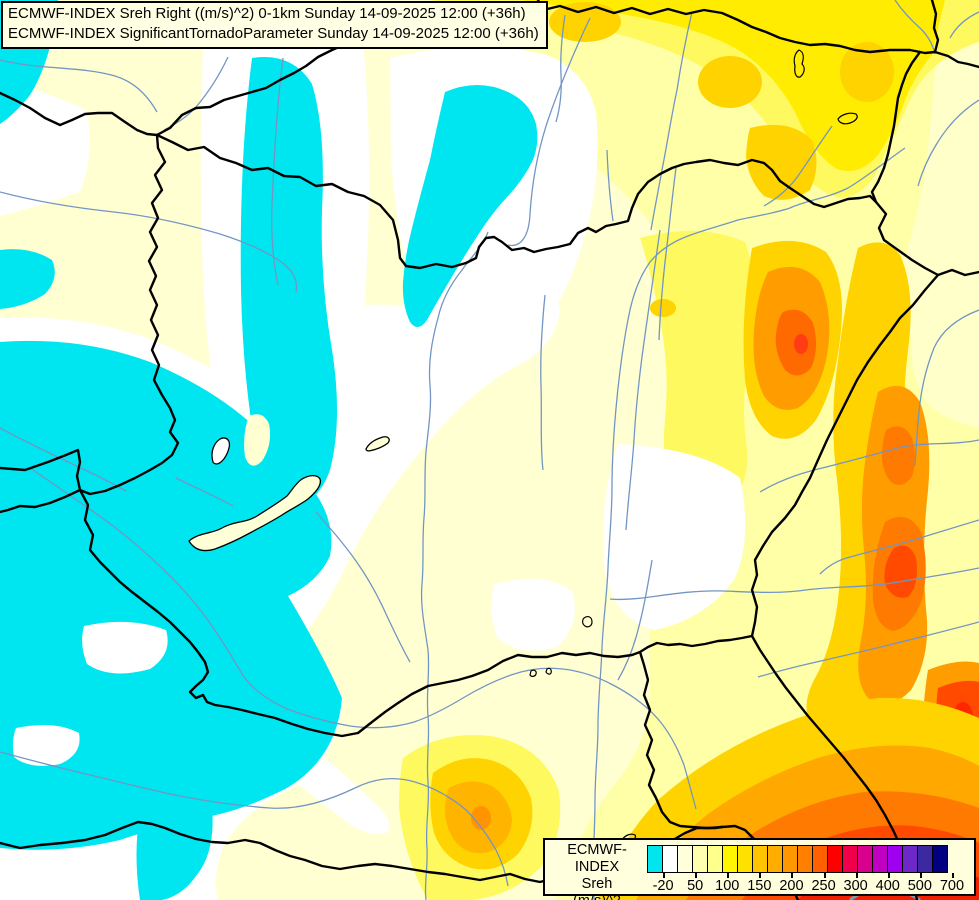  What do you see at coordinates (254, 513) in the screenshot?
I see `lake-balaton-outline` at bounding box center [254, 513].